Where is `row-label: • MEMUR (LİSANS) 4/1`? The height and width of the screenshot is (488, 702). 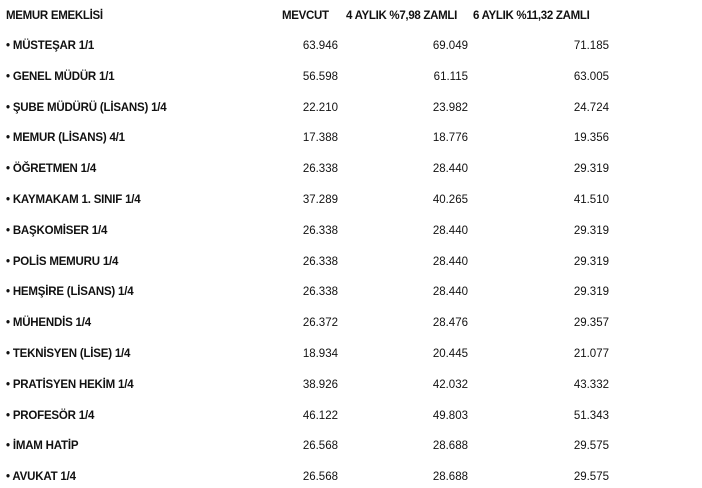
row-label: • MEMUR (LİSANS) 4/1 is located at coordinates (65, 138).